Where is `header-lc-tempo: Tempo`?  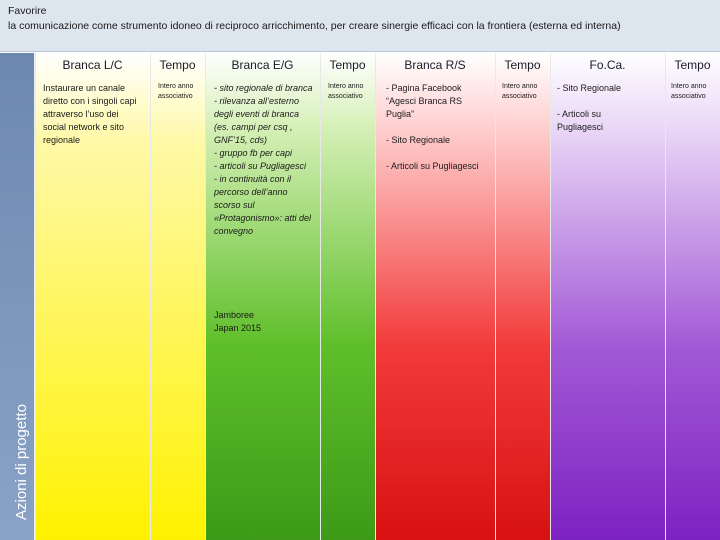
header-lc-tempo: Tempo is located at coordinates (177, 65).